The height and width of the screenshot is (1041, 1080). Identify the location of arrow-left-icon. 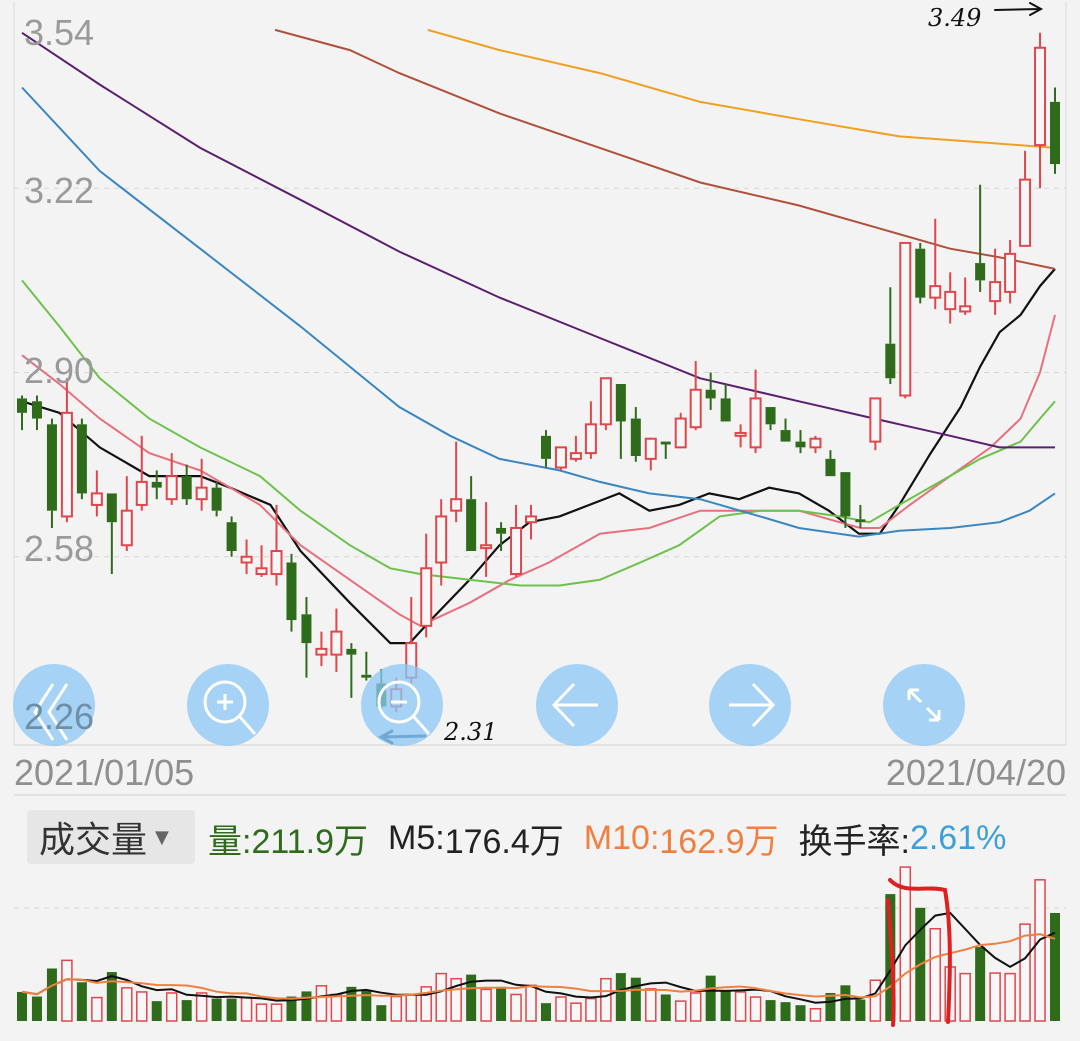
(574, 705).